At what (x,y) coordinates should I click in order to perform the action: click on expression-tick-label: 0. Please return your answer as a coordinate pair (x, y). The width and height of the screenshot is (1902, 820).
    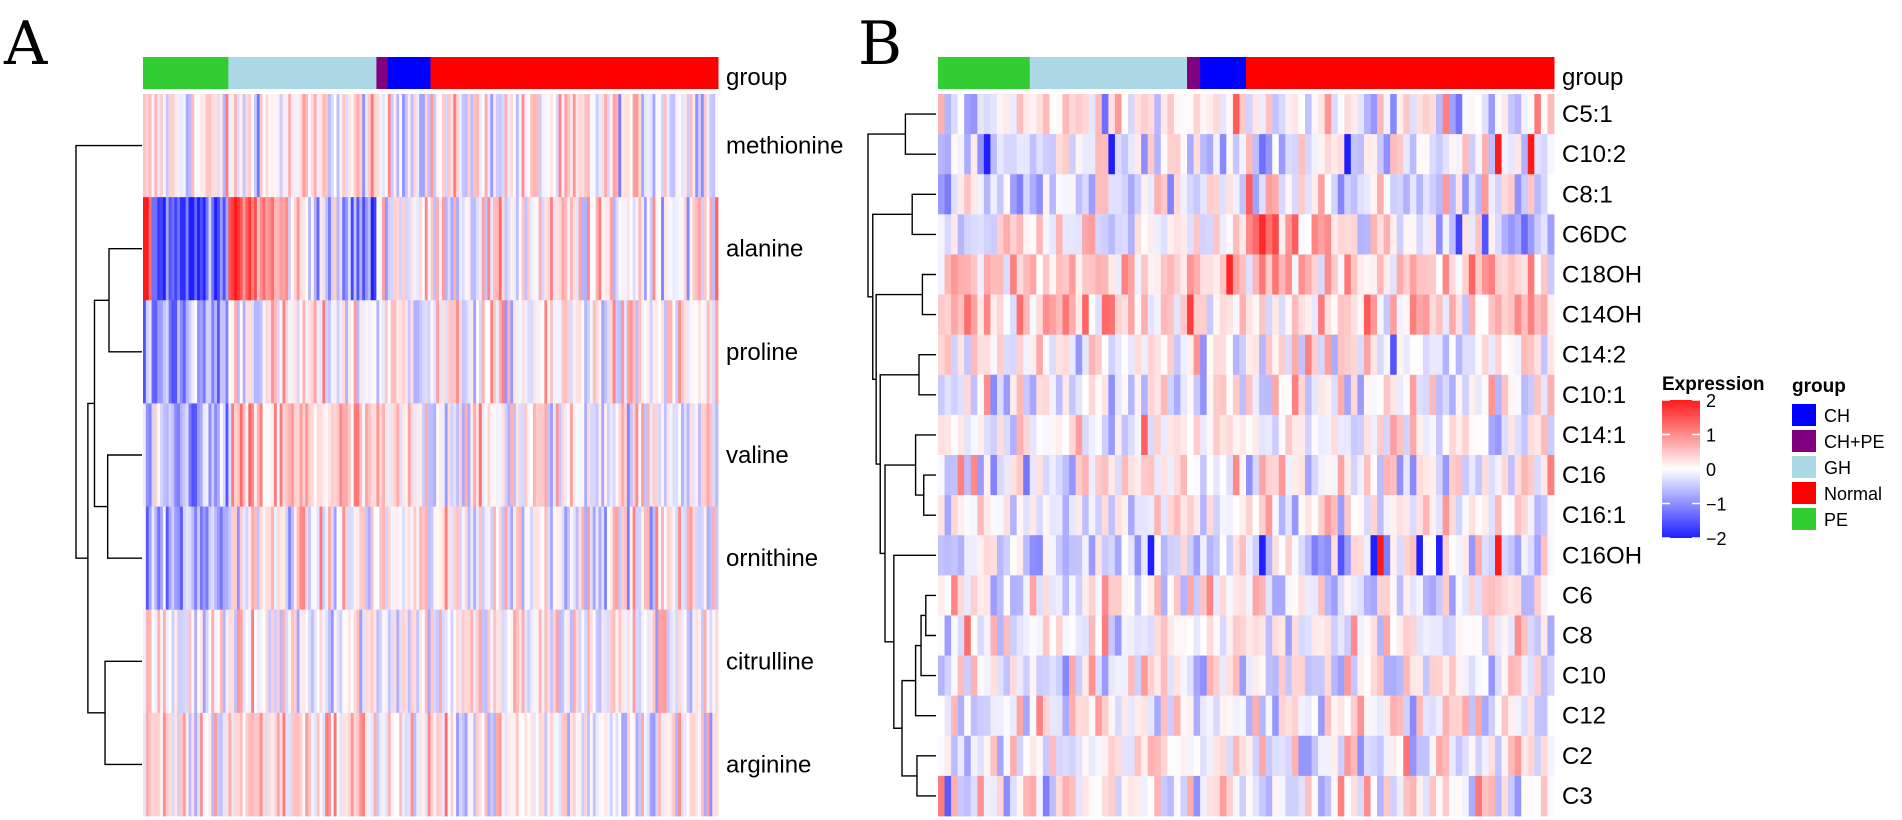
    Looking at the image, I should click on (1711, 470).